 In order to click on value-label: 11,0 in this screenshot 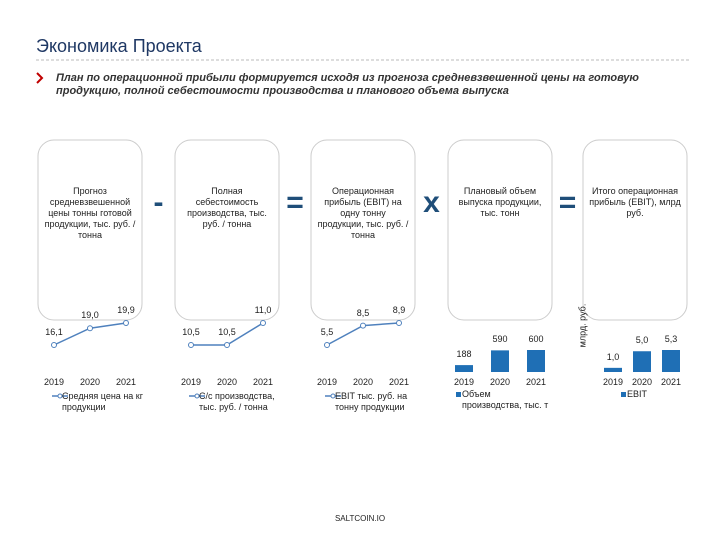, I will do `click(263, 310)`.